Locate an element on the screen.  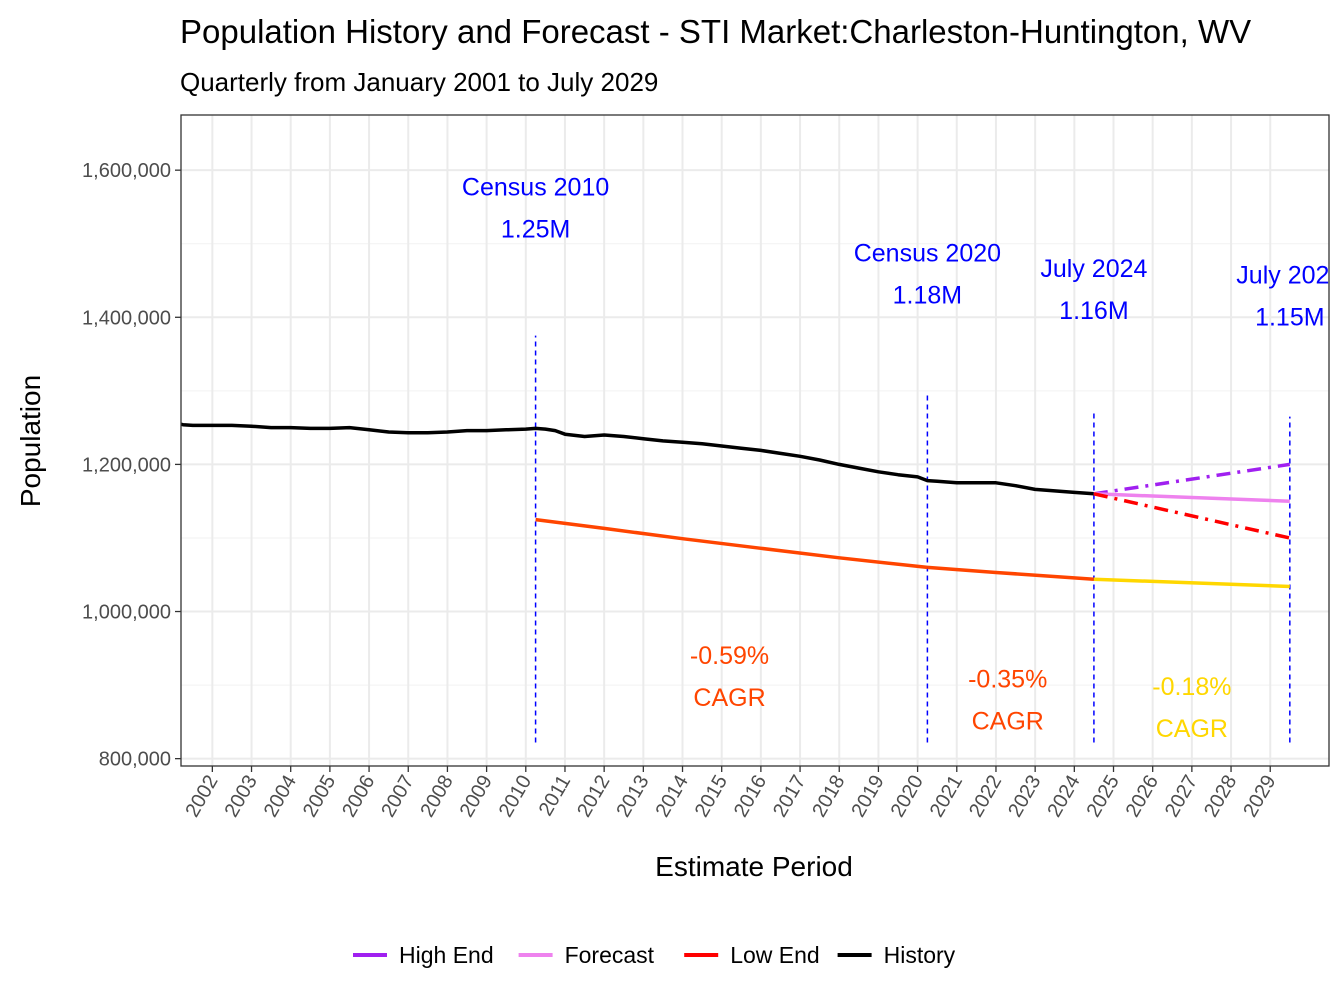
series-line-cagr-2024-2029 is located at coordinates (1191, 583).